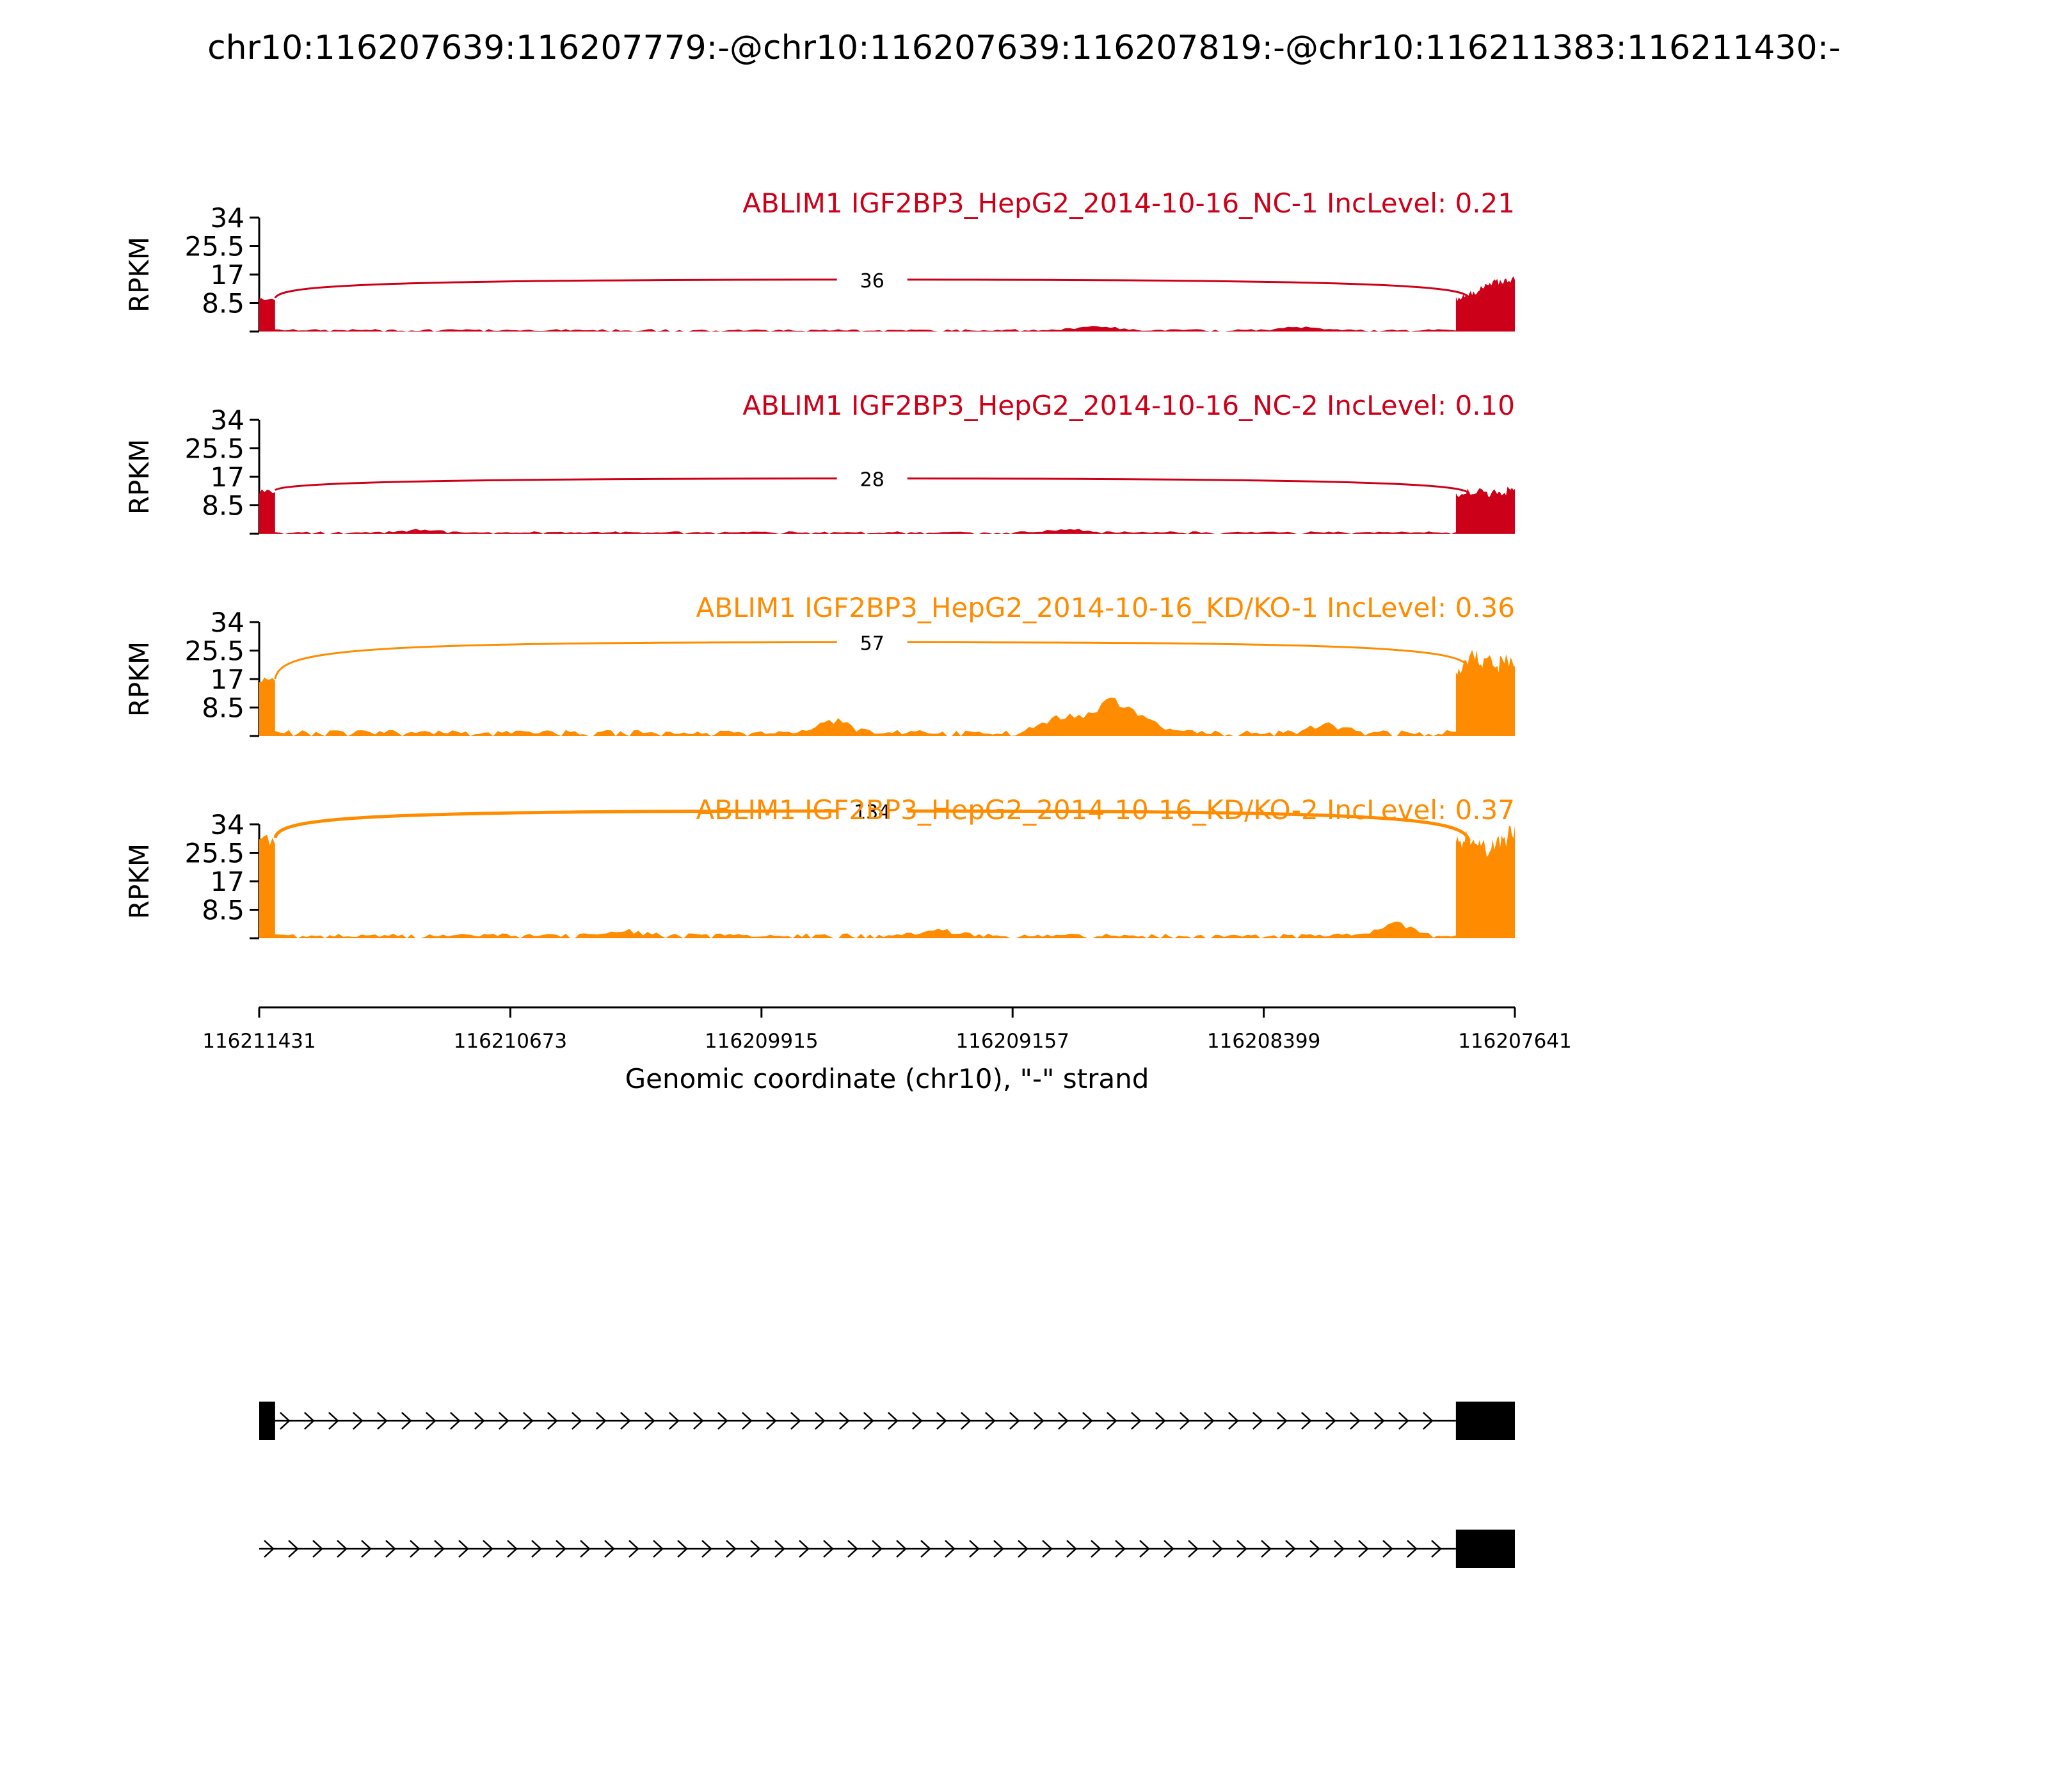 This screenshot has height=1792, width=2048. What do you see at coordinates (259, 1041) in the screenshot?
I see `x-tick-label: 116211431` at bounding box center [259, 1041].